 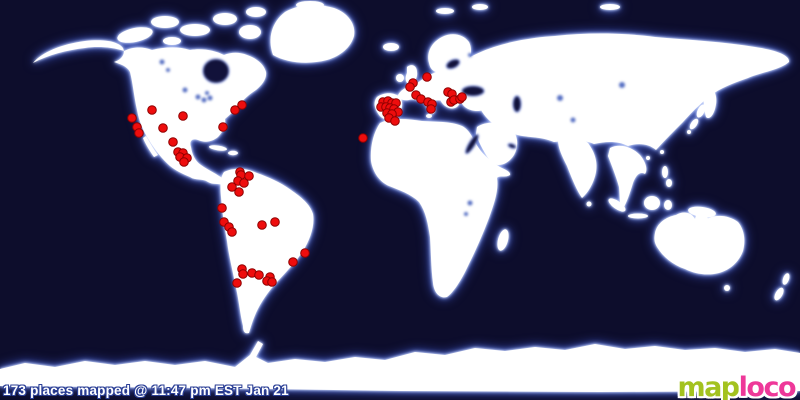 I want to click on scandinavia, so click(x=450, y=57).